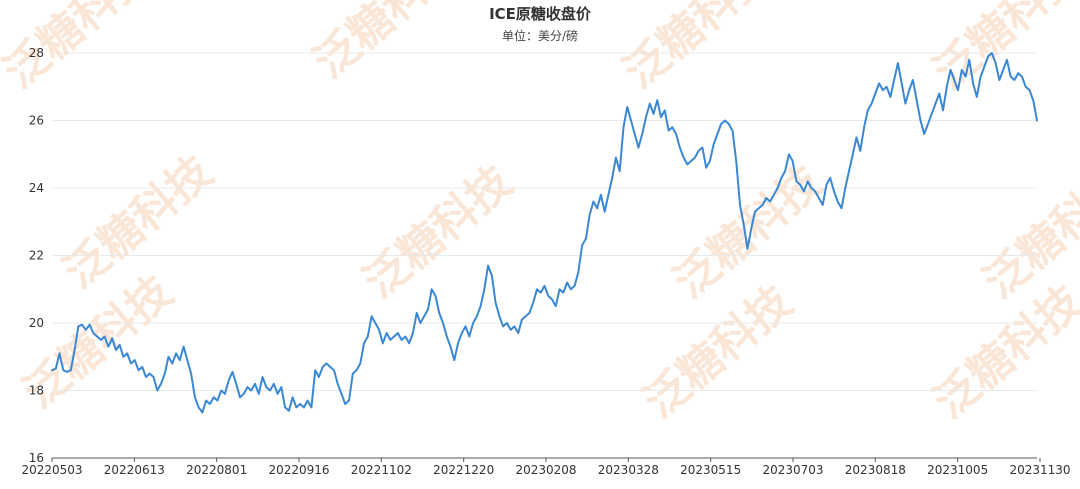 The image size is (1080, 489). What do you see at coordinates (298, 470) in the screenshot?
I see `x-tick-label: 20220916` at bounding box center [298, 470].